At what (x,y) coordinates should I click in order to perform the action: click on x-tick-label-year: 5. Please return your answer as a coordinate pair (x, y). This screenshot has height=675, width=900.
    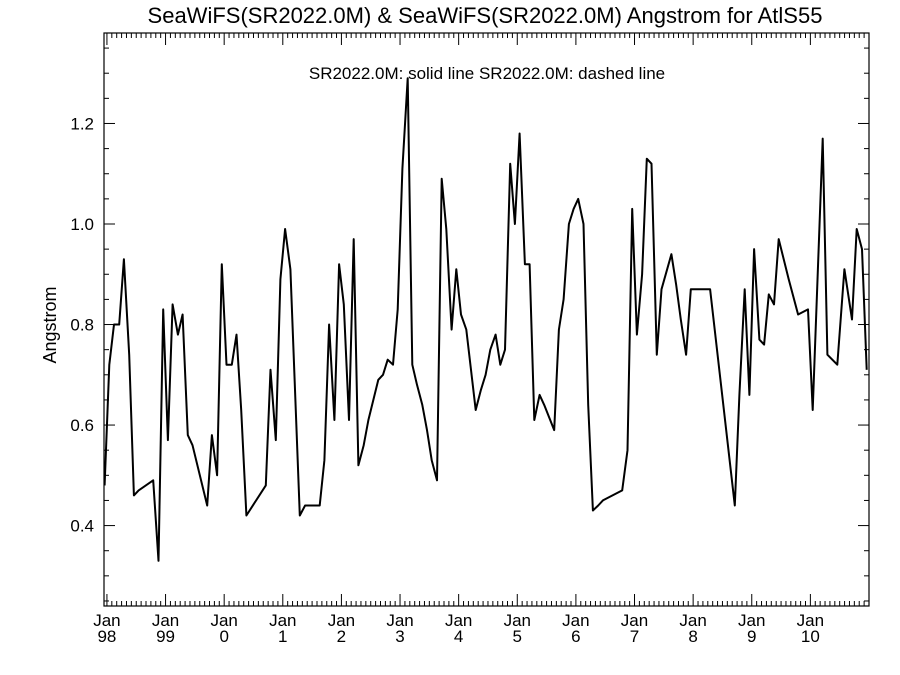
    Looking at the image, I should click on (517, 636).